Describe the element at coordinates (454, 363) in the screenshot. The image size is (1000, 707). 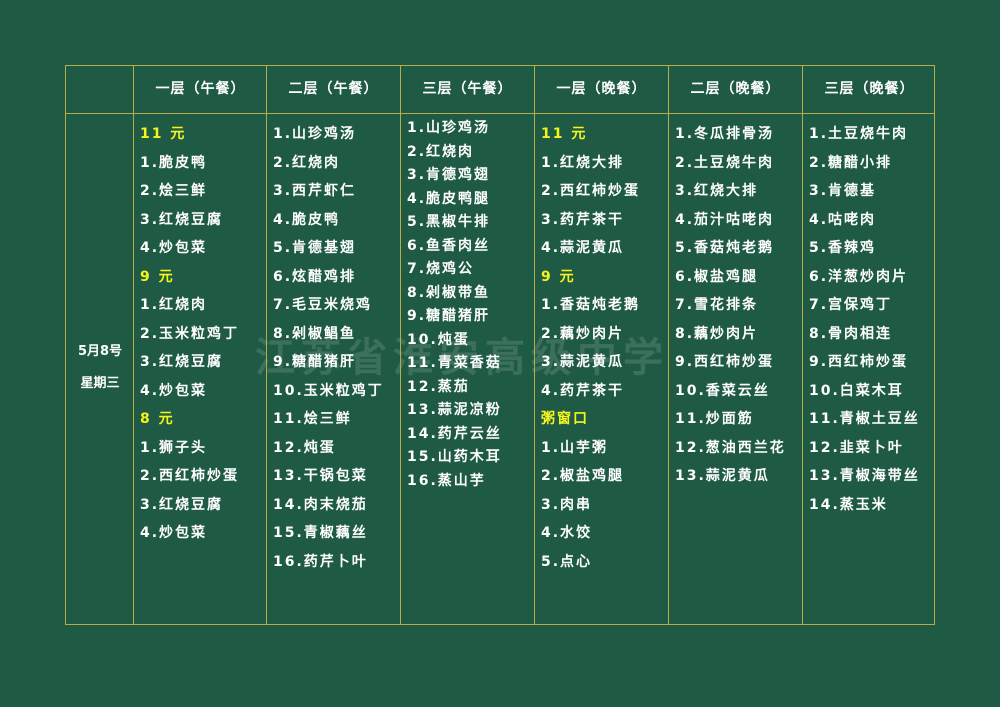
I see `menu-item: 11.青菜香菇` at that location.